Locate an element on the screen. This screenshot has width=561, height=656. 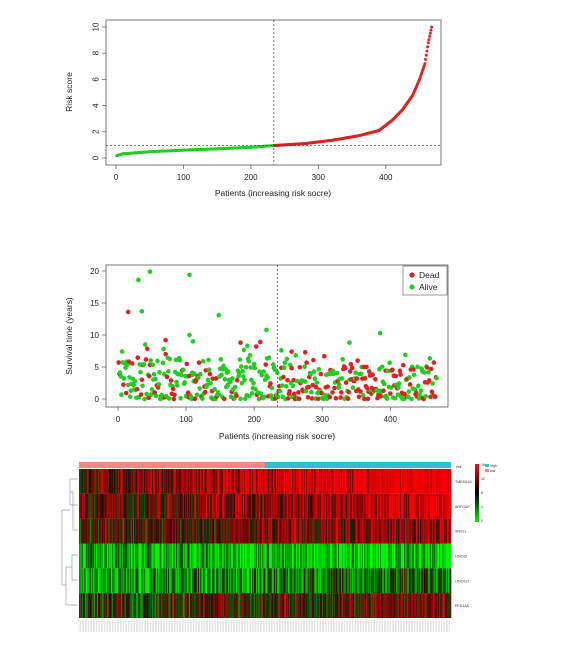
dead-point is located at coordinates (260, 342).